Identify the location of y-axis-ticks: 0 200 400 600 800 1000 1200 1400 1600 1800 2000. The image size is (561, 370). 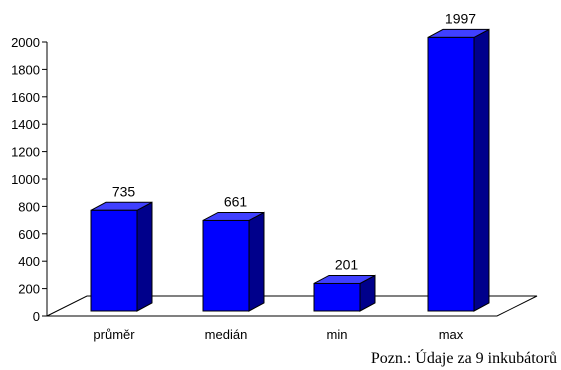
(29, 179).